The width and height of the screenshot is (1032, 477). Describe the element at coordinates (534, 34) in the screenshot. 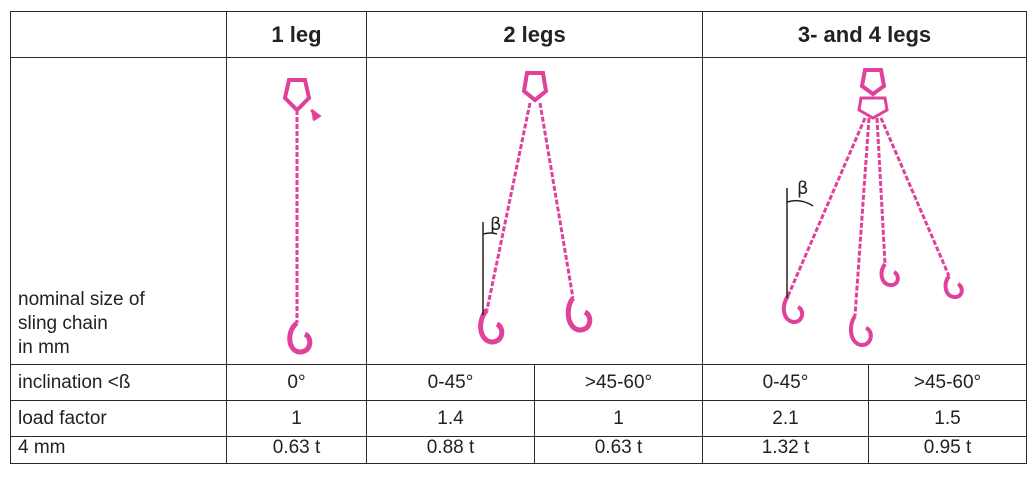

I see `header-2-legs: 2 legs` at that location.